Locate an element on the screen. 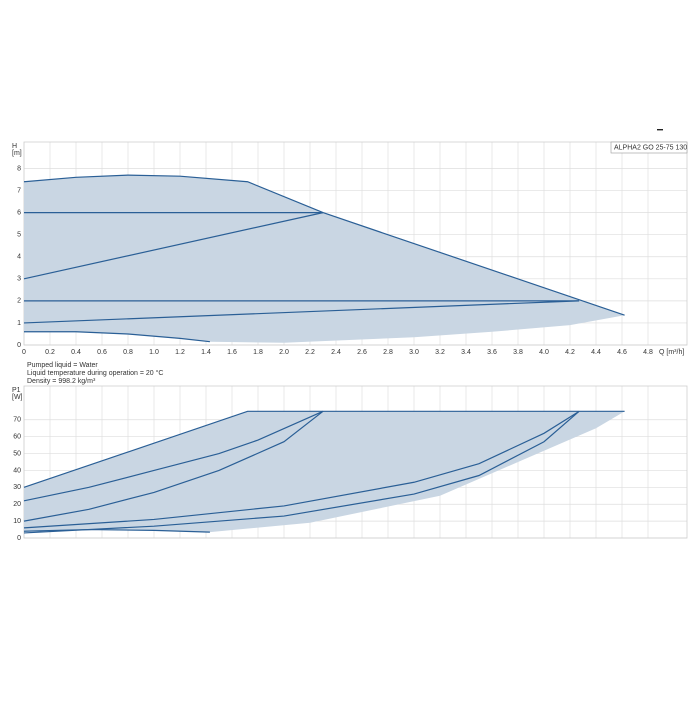  x-axis-label: Q [m³/h] is located at coordinates (671, 352).